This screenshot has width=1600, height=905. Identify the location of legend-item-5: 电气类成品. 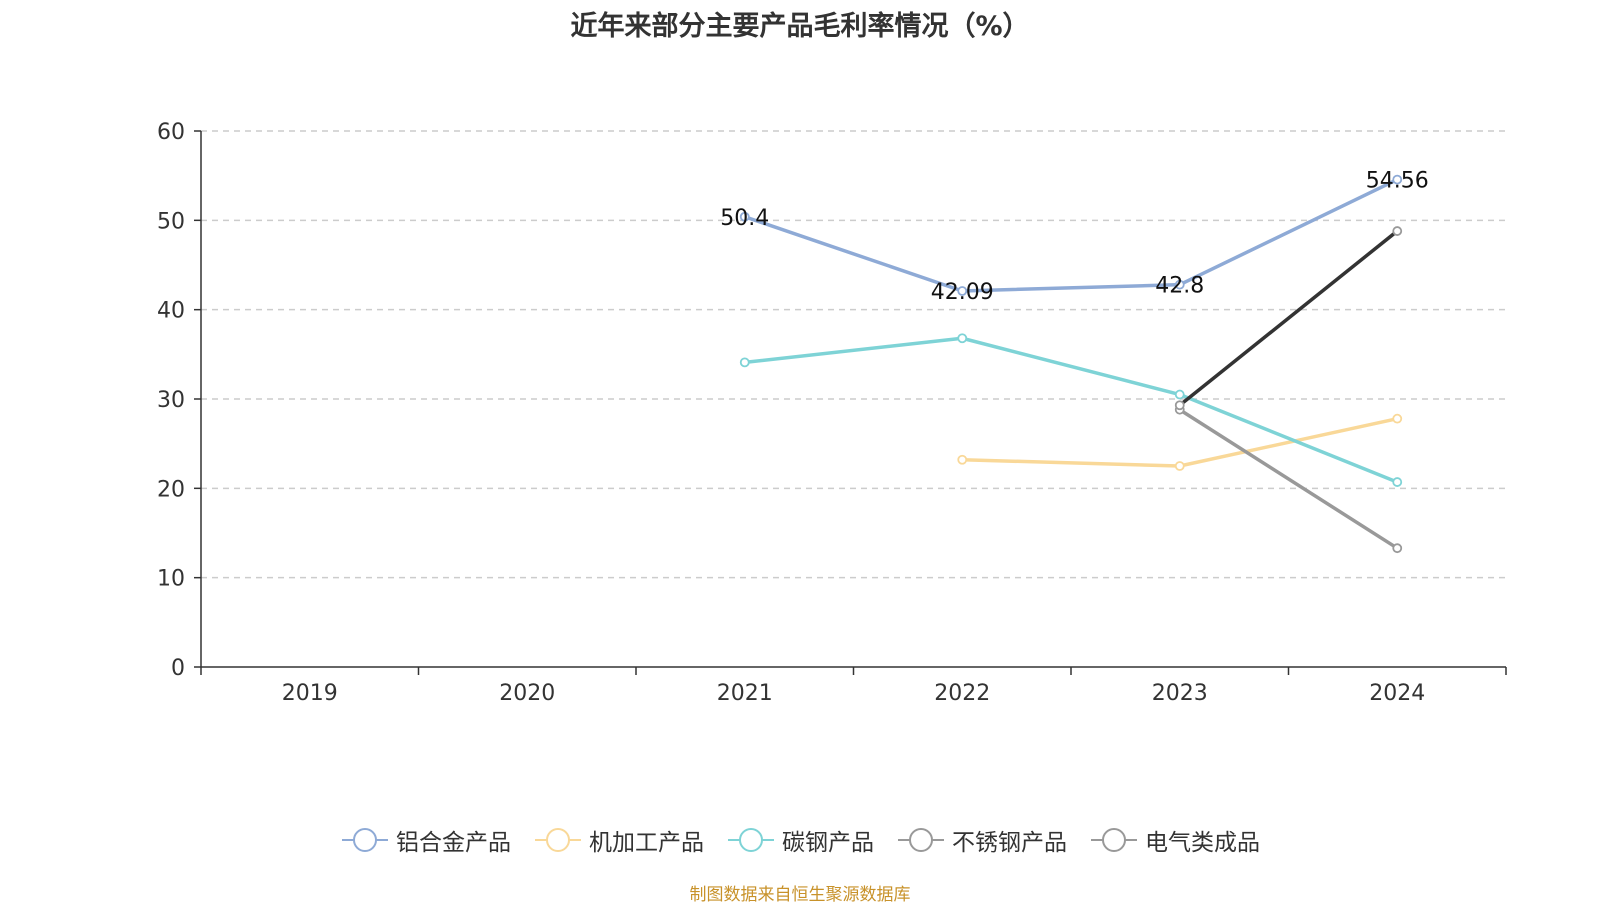
(1174, 840).